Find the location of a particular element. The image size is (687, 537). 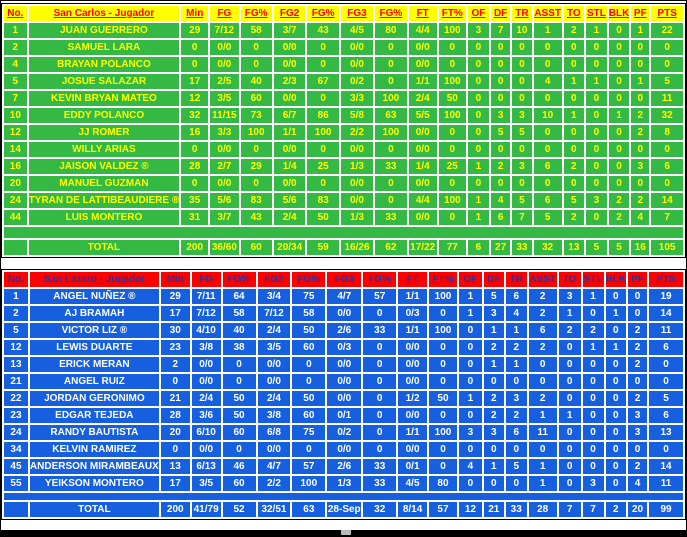

stat-cell: 2/2 is located at coordinates (357, 132).